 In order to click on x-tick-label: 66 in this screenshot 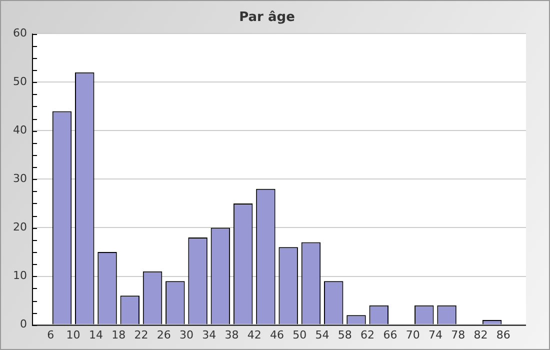, I will do `click(390, 335)`.